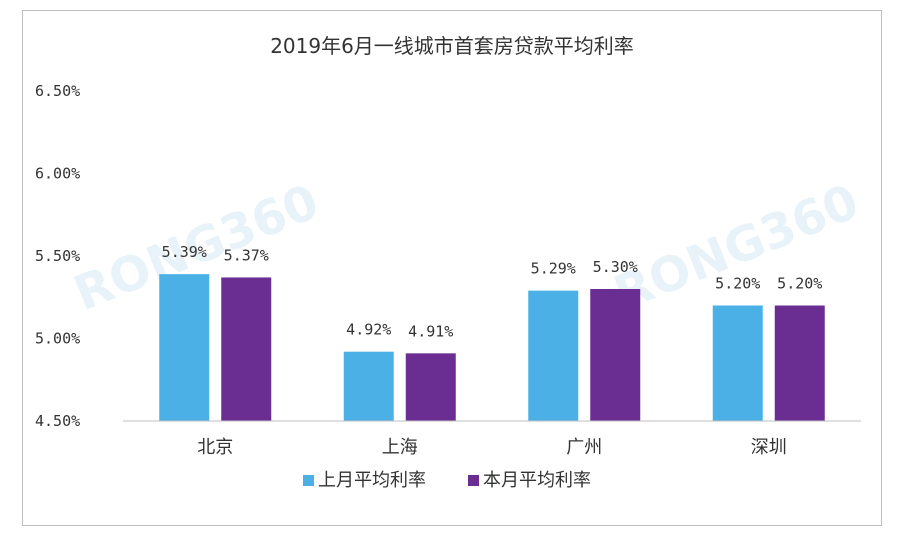 The image size is (911, 545). I want to click on data-label: 4.92%, so click(368, 330).